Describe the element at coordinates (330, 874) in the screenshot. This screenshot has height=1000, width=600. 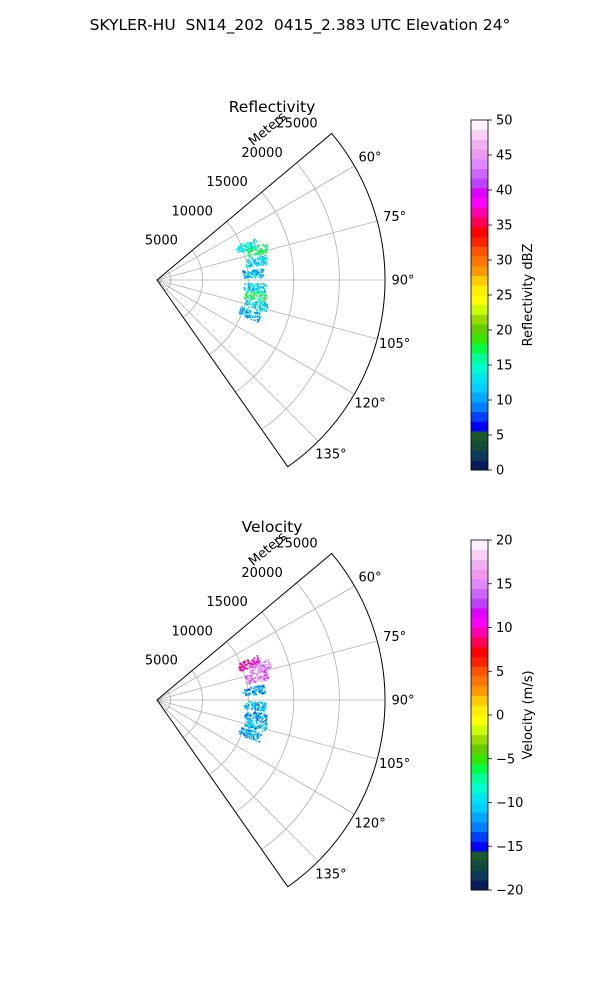
I see `angle-tick-label: 135°` at that location.